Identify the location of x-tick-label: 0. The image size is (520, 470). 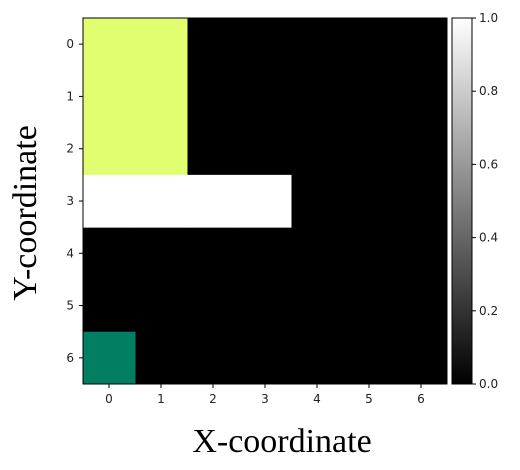
(109, 399).